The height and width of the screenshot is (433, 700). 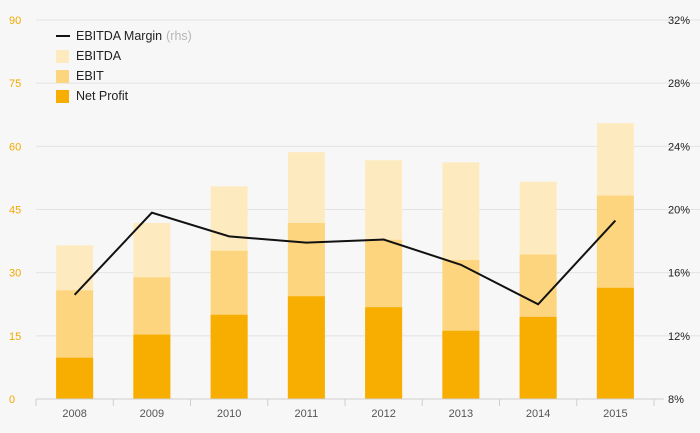 I want to click on legend-label-ebit: EBIT, so click(x=90, y=76).